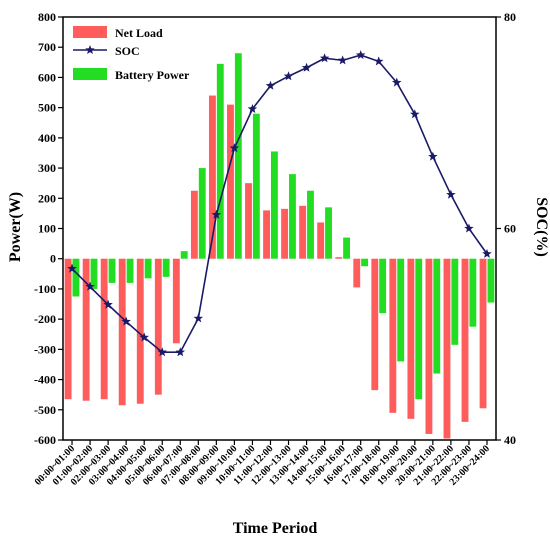 The width and height of the screenshot is (550, 544). I want to click on y-left-tick-label: 100, so click(47, 229).